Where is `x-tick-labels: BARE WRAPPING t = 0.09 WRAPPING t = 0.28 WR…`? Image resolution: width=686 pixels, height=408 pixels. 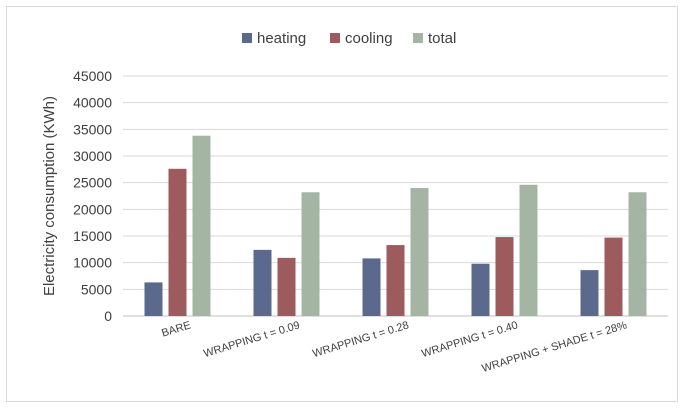
x-tick-labels: BARE WRAPPING t = 0.09 WRAPPING t = 0.28 WR… is located at coordinates (394, 347).